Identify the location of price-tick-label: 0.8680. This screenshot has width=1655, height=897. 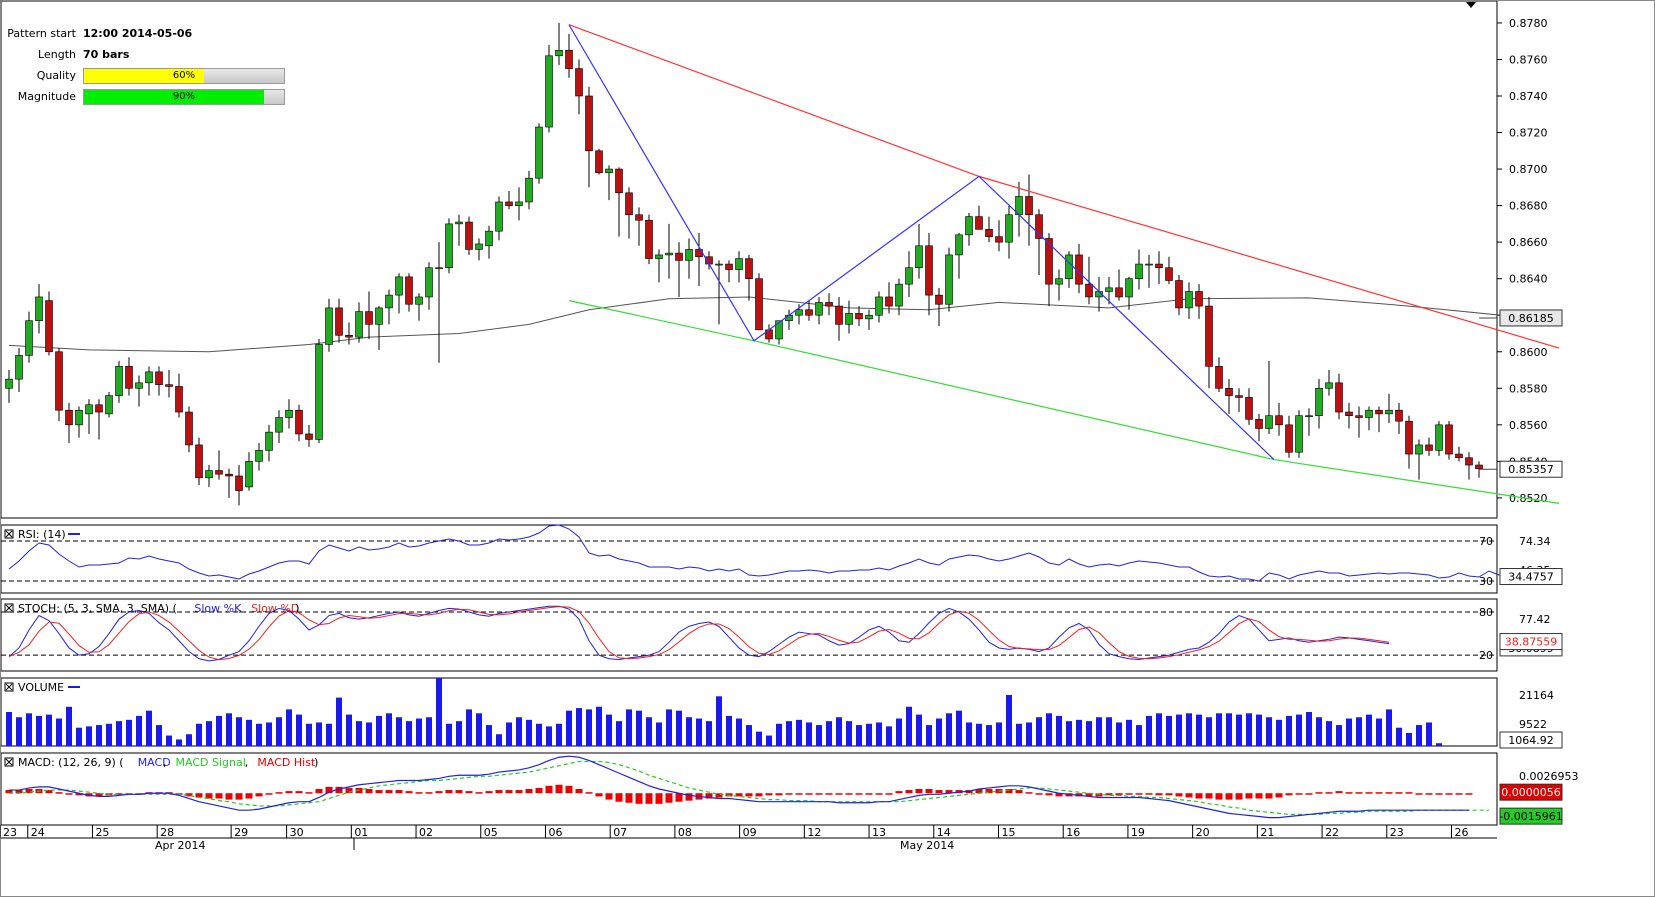
(1528, 206).